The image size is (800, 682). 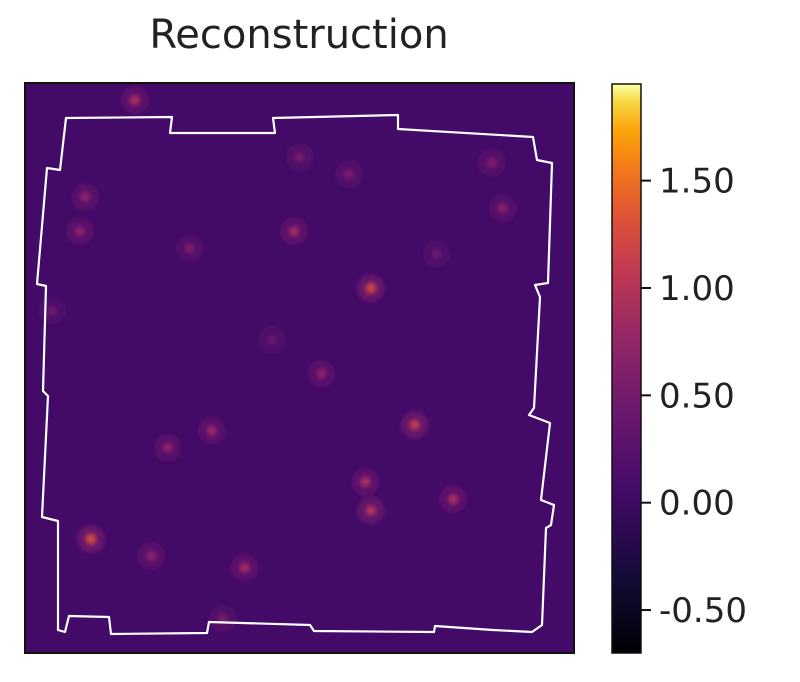 I want to click on colorbar-ticks: -0.50 0.00 0.50 1.00 1.50, so click(x=694, y=396).